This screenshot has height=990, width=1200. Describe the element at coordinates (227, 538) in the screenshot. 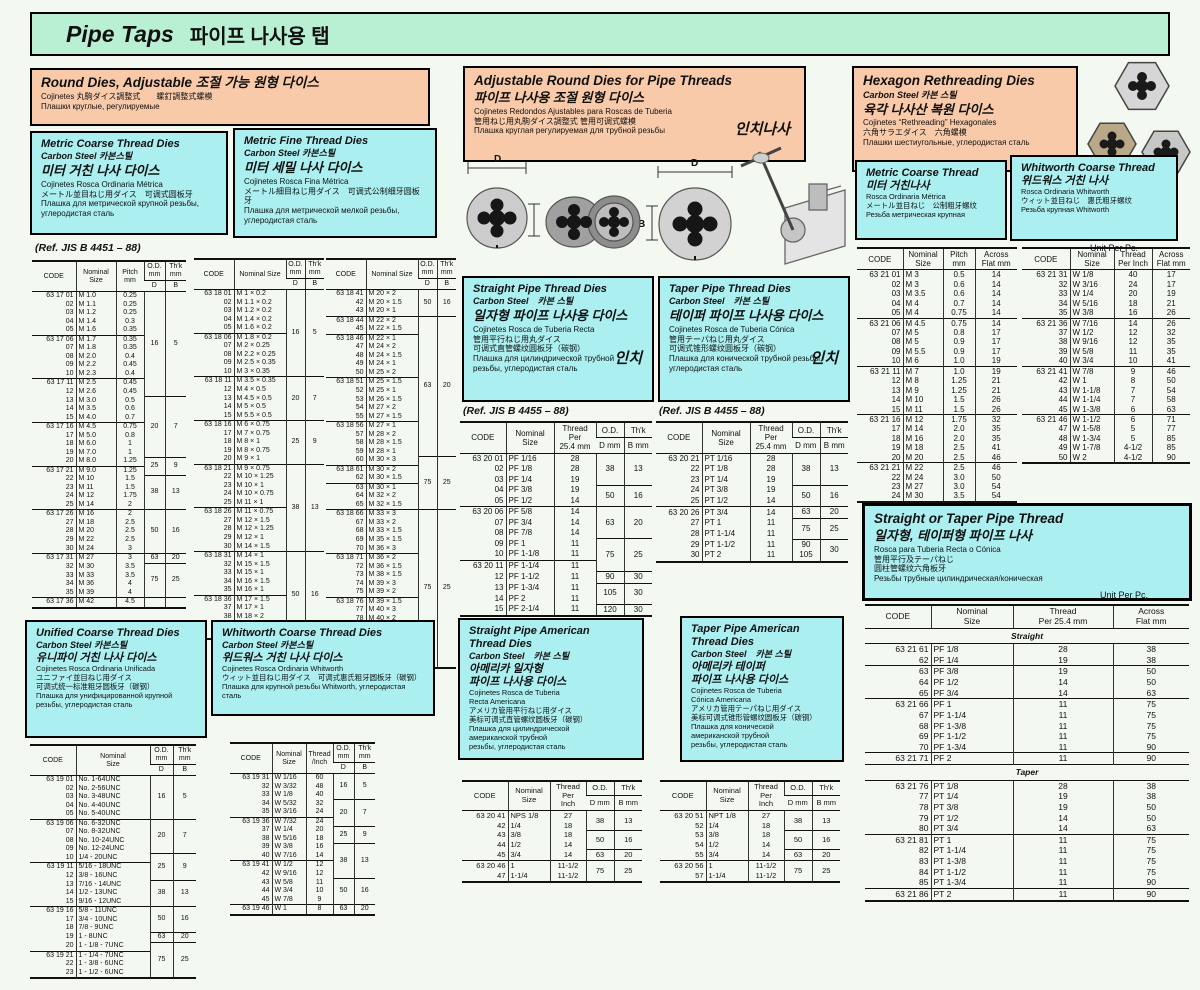

I see `cell: 29` at that location.